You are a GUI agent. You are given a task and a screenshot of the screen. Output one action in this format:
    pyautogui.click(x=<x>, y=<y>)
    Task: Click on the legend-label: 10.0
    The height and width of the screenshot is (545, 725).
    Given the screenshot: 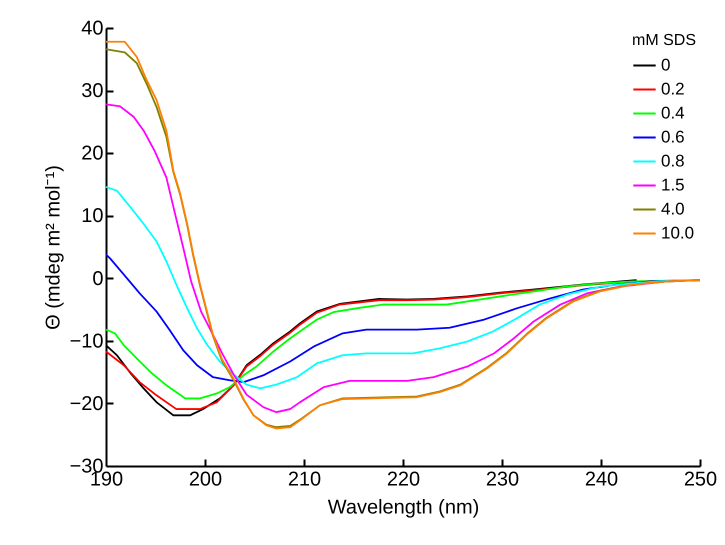 What is the action you would take?
    pyautogui.click(x=677, y=233)
    